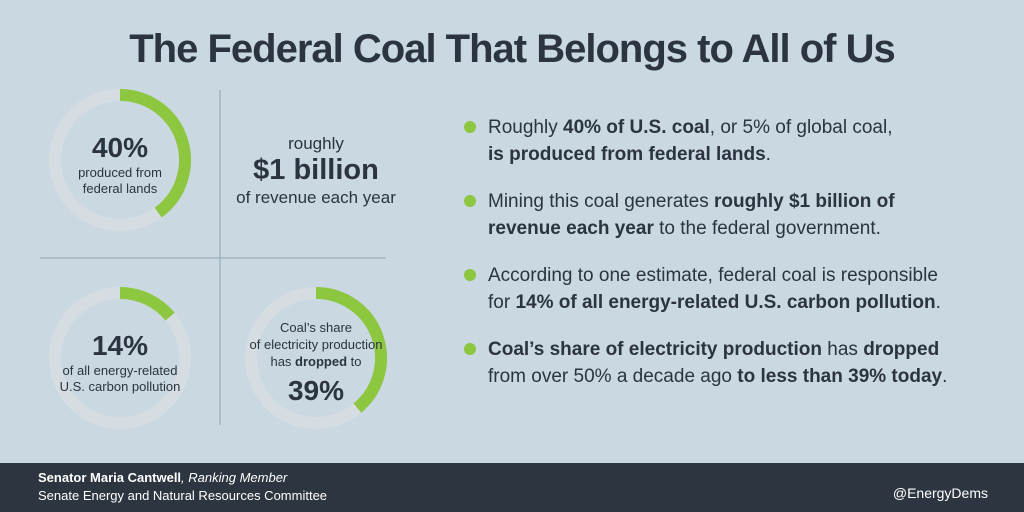 The width and height of the screenshot is (1024, 512). I want to click on text-segment: Coal’s share of electricity production, so click(655, 349).